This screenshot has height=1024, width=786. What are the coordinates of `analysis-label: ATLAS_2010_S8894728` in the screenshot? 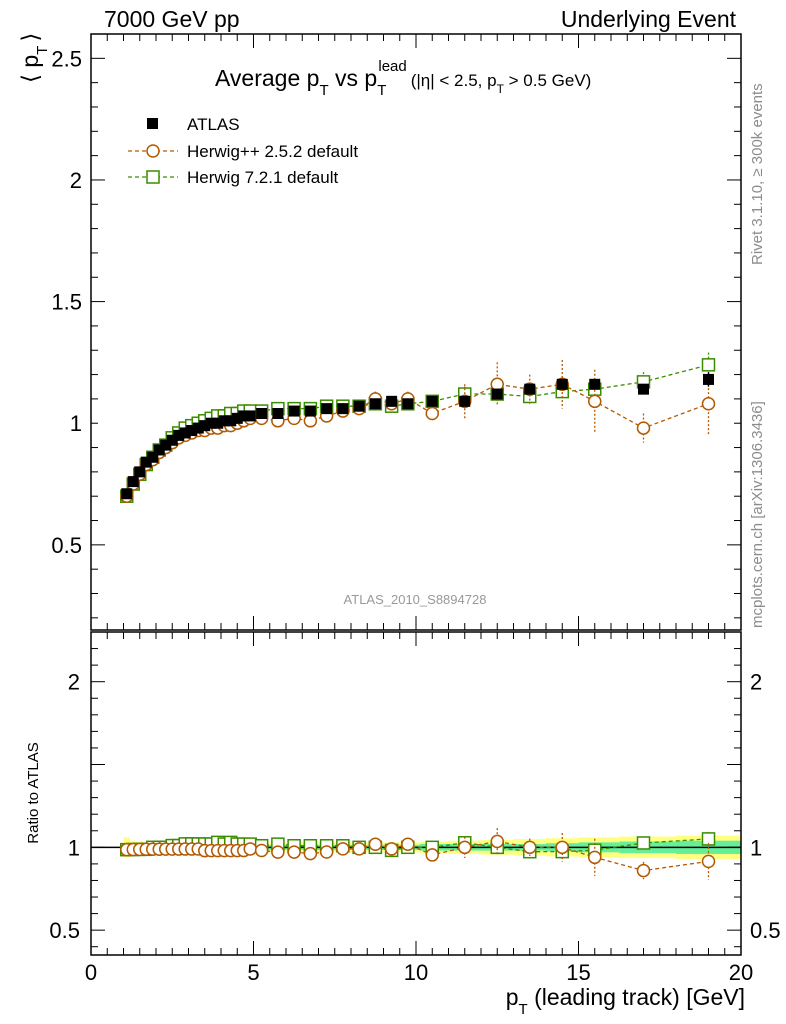 It's located at (415, 599).